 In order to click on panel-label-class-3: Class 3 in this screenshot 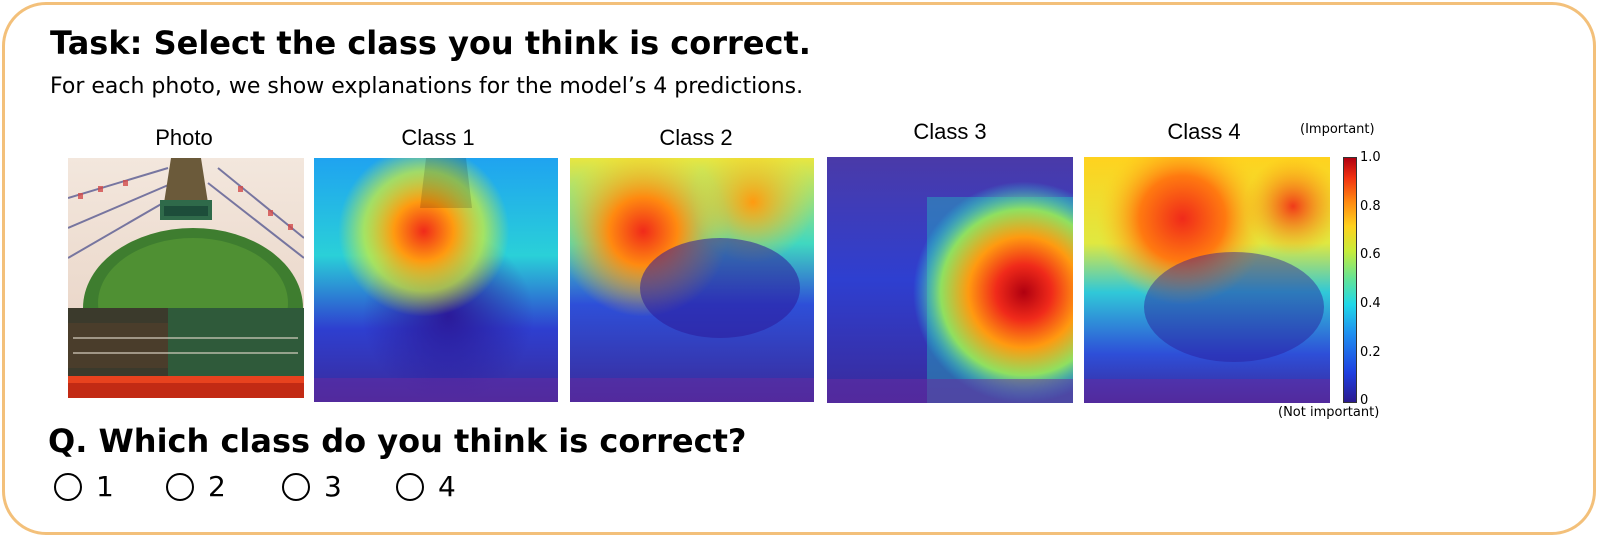, I will do `click(950, 131)`.